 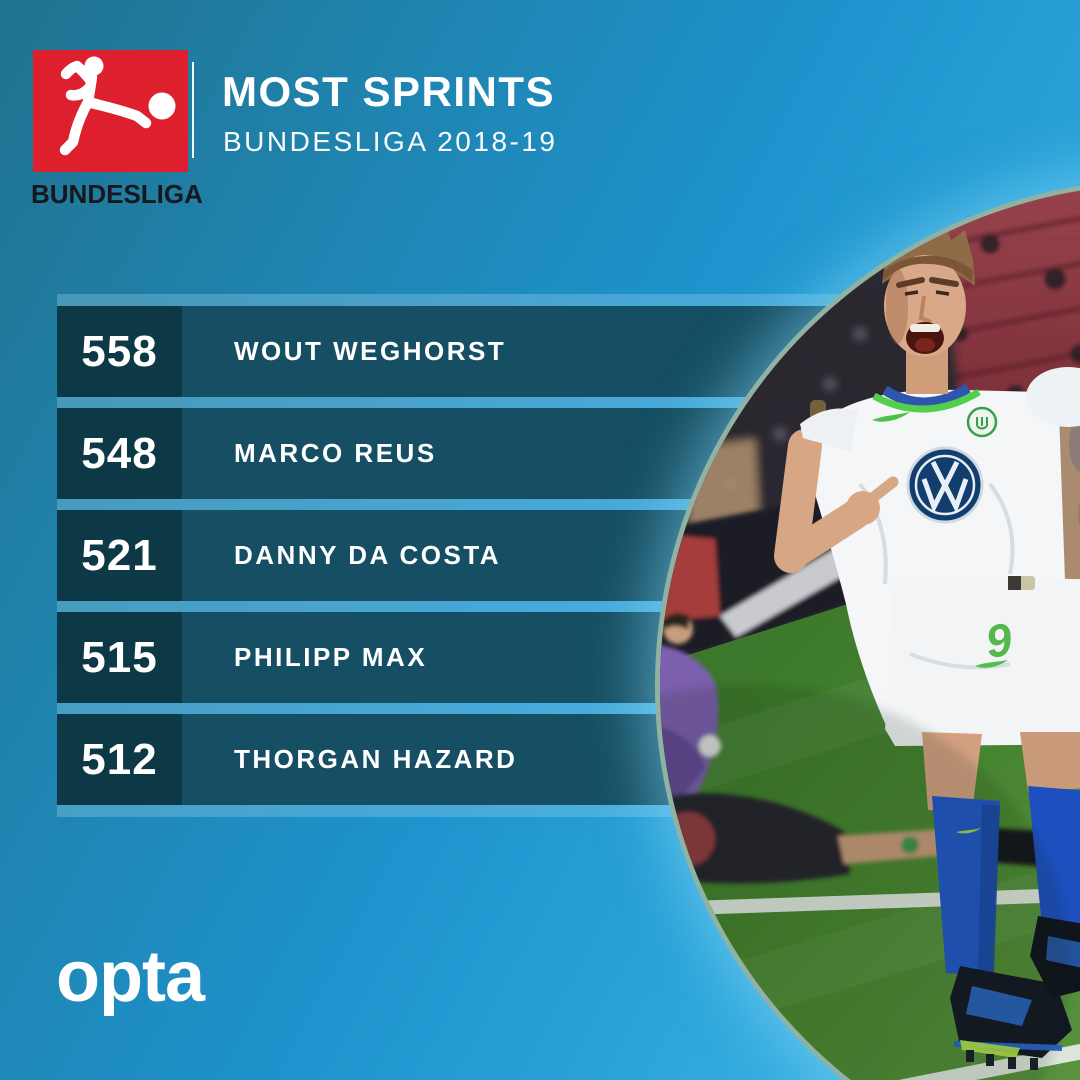 I want to click on shorts: 9, so click(x=982, y=661).